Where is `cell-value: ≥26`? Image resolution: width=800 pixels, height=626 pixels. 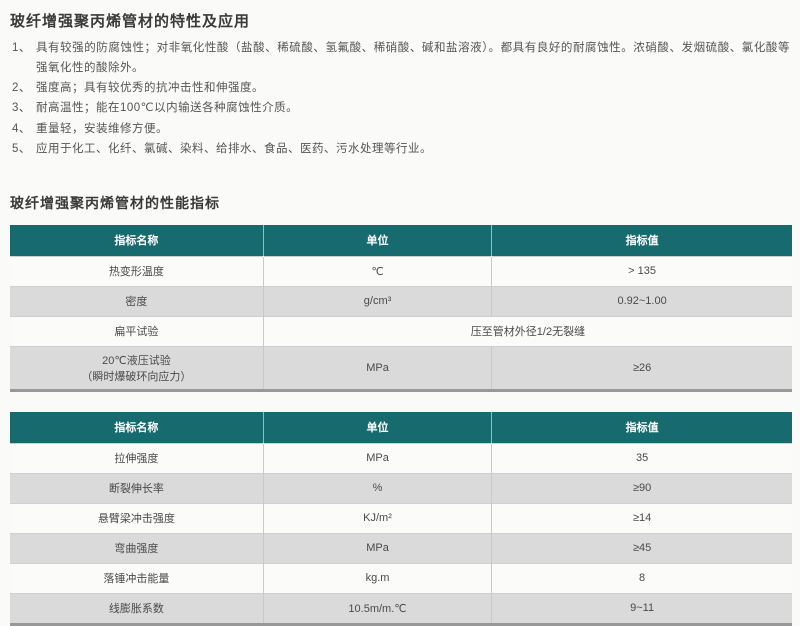
cell-value: ≥26 is located at coordinates (641, 368).